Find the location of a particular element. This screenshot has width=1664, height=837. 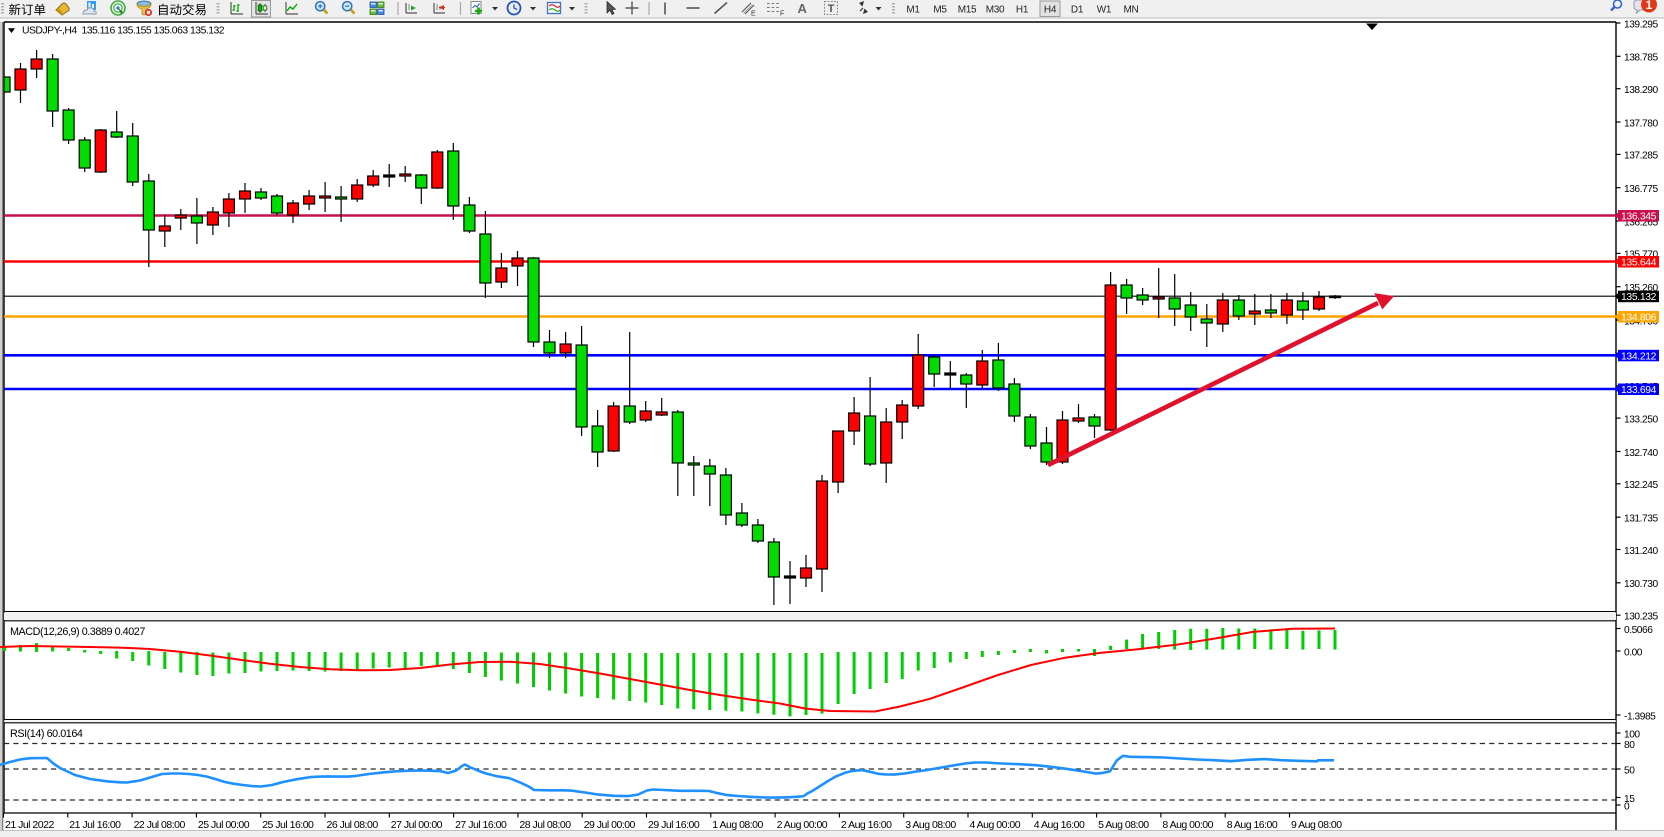

svg-text: 131.240 is located at coordinates (1641, 551).